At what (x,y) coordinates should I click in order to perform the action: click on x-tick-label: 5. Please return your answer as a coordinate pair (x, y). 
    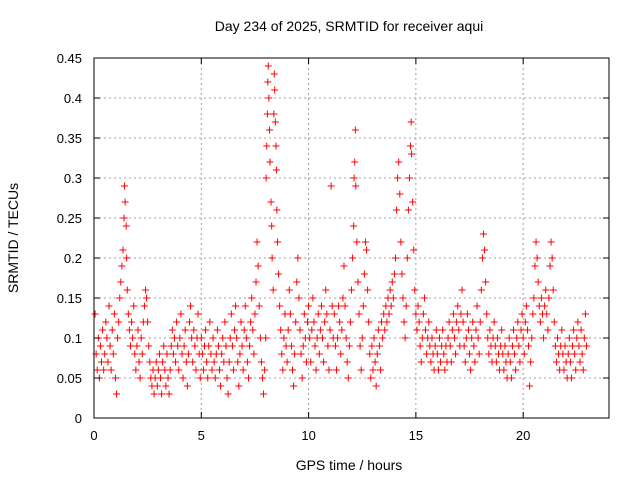
    Looking at the image, I should click on (201, 435).